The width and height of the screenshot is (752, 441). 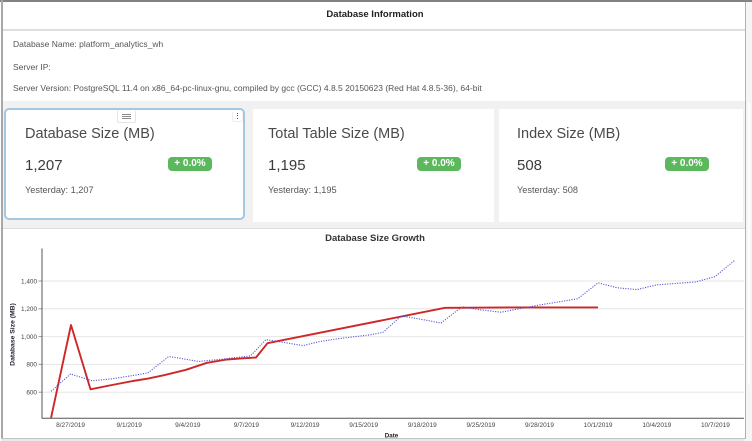 What do you see at coordinates (13, 334) in the screenshot?
I see `svg-text: Database Size (MB)` at bounding box center [13, 334].